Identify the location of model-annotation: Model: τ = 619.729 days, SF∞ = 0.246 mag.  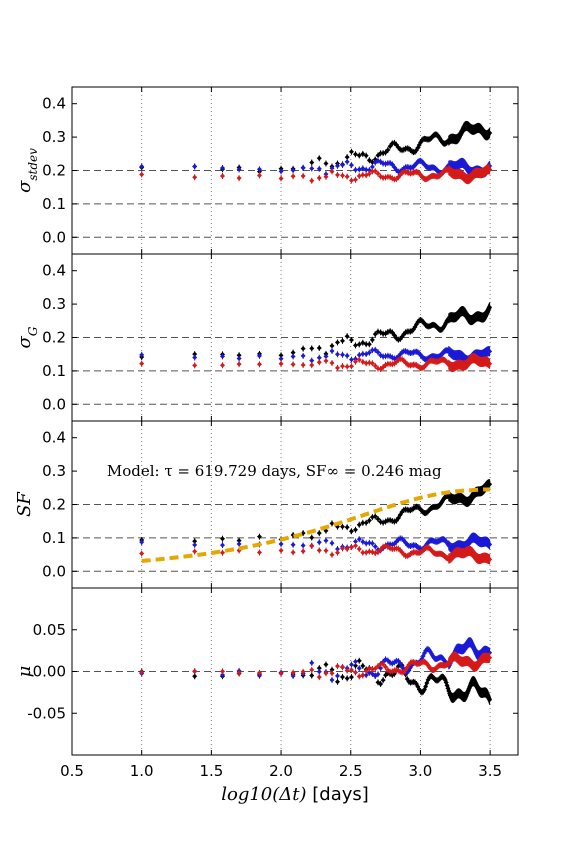
(274, 471).